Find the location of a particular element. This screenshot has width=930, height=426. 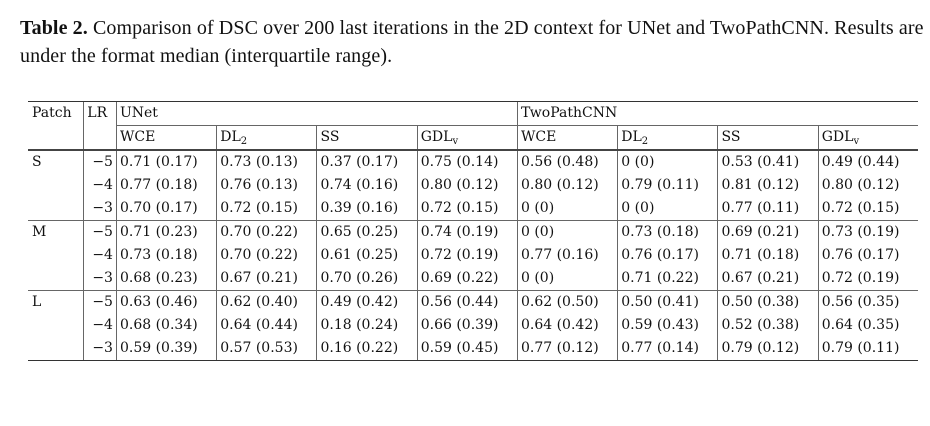

value-cell: 0.73 (0.19) is located at coordinates (867, 232).